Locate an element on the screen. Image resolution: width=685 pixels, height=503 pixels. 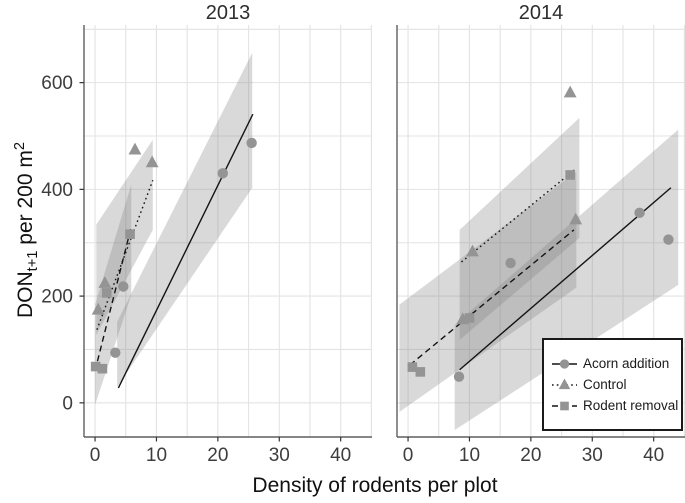
y-tick-label: 600 is located at coordinates (57, 83).